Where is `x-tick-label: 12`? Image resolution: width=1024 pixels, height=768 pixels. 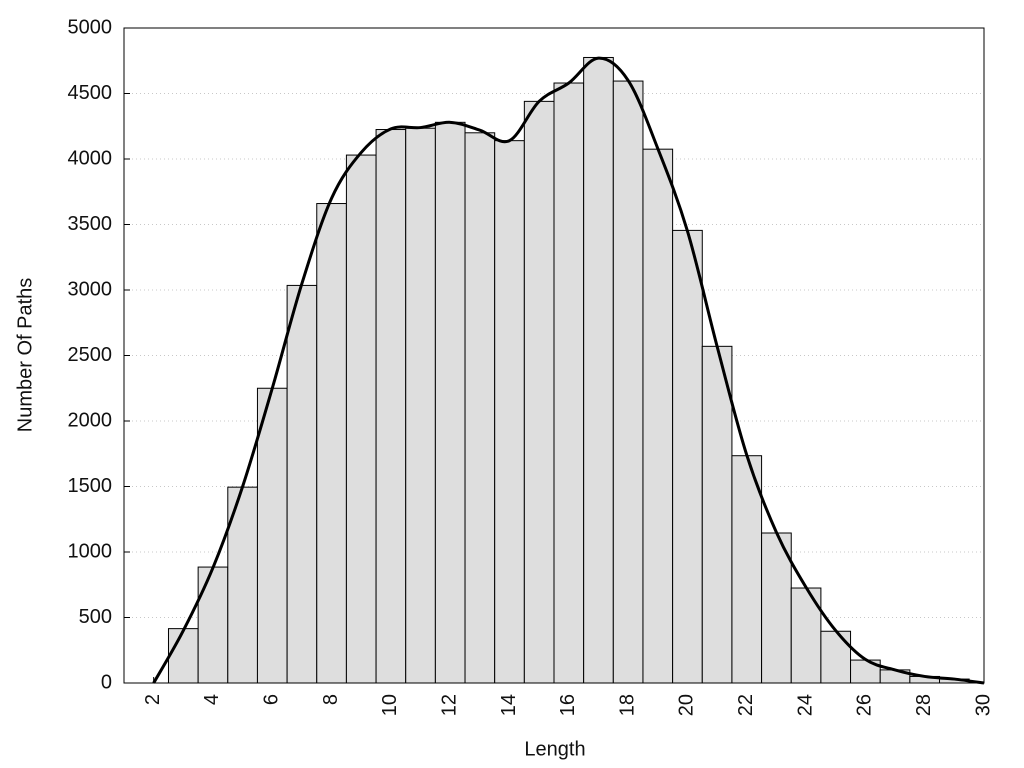
x-tick-label: 12 is located at coordinates (449, 705).